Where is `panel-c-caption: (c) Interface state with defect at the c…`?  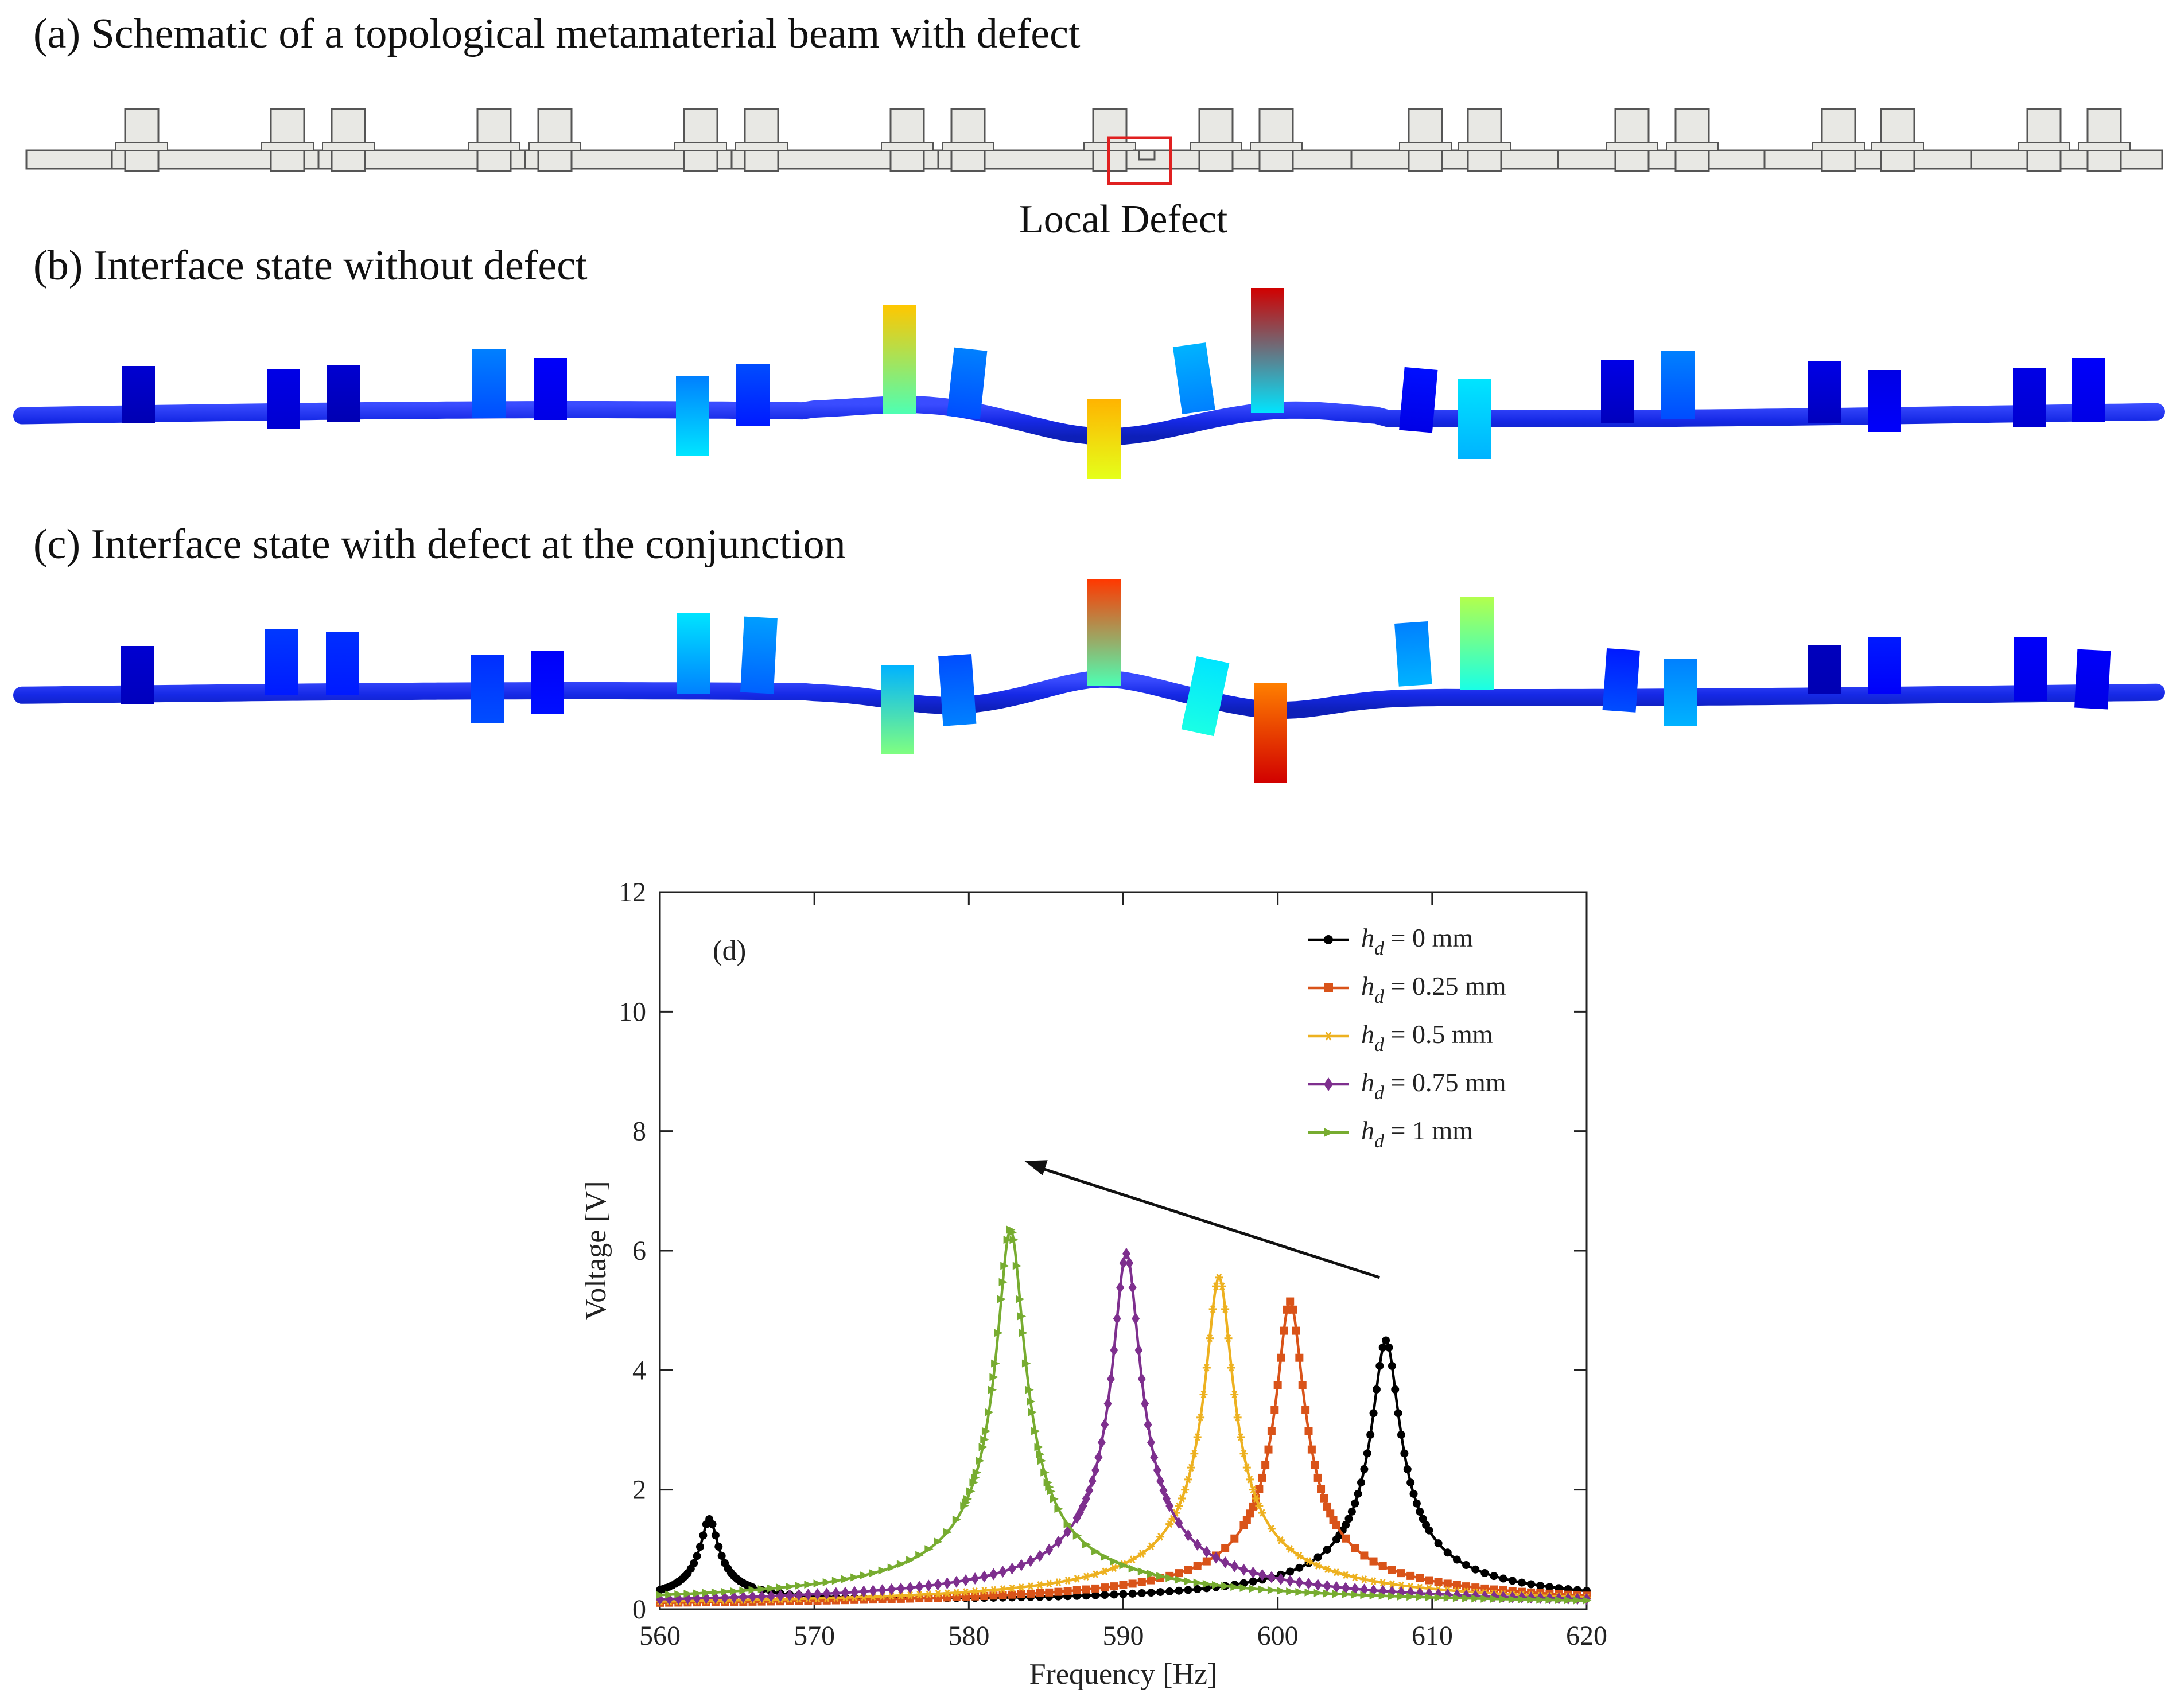
panel-c-caption: (c) Interface state with defect at the c… is located at coordinates (440, 544).